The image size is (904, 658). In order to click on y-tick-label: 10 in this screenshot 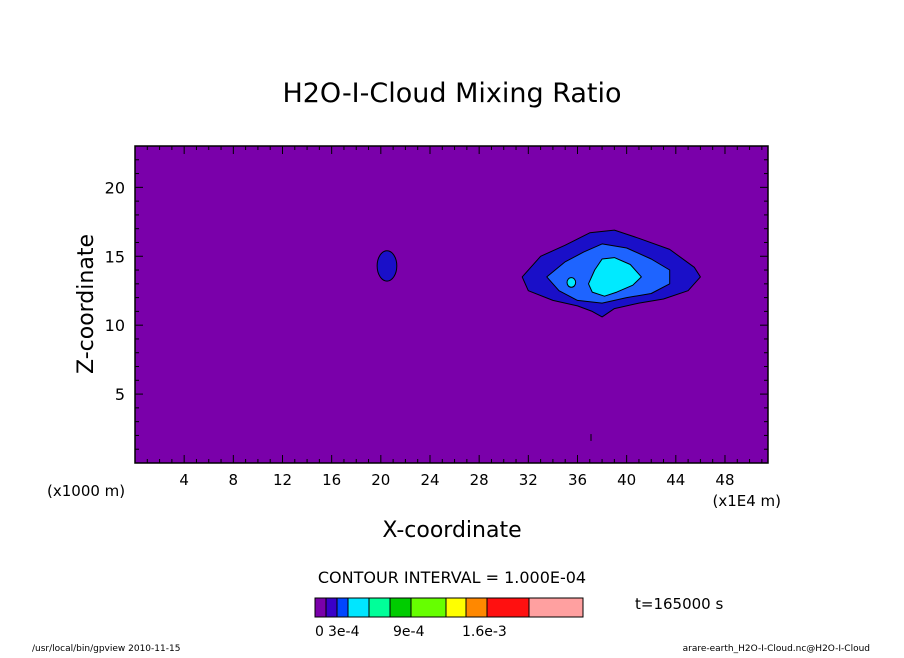, I will do `click(115, 325)`.